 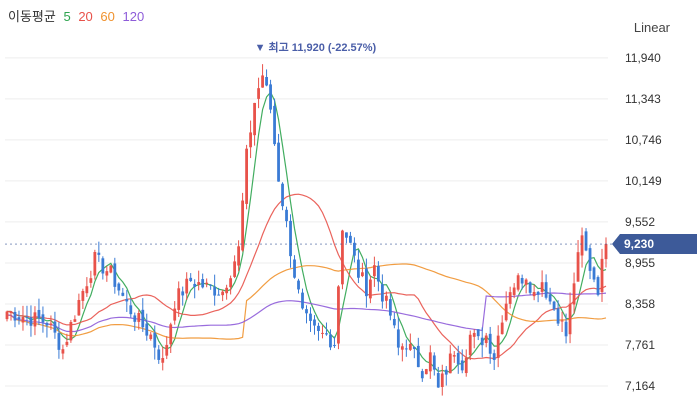 I want to click on y-tick-label: 7,164, so click(x=640, y=386).